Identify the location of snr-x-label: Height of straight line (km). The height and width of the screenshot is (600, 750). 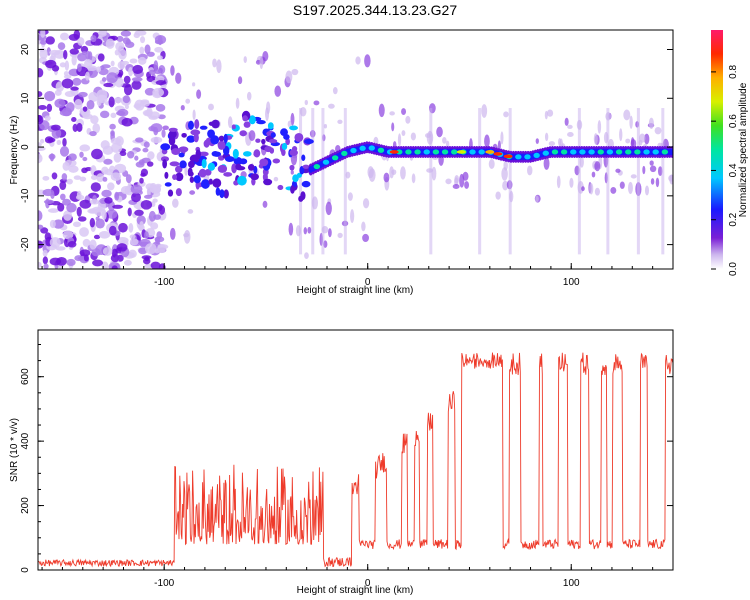
(355, 590).